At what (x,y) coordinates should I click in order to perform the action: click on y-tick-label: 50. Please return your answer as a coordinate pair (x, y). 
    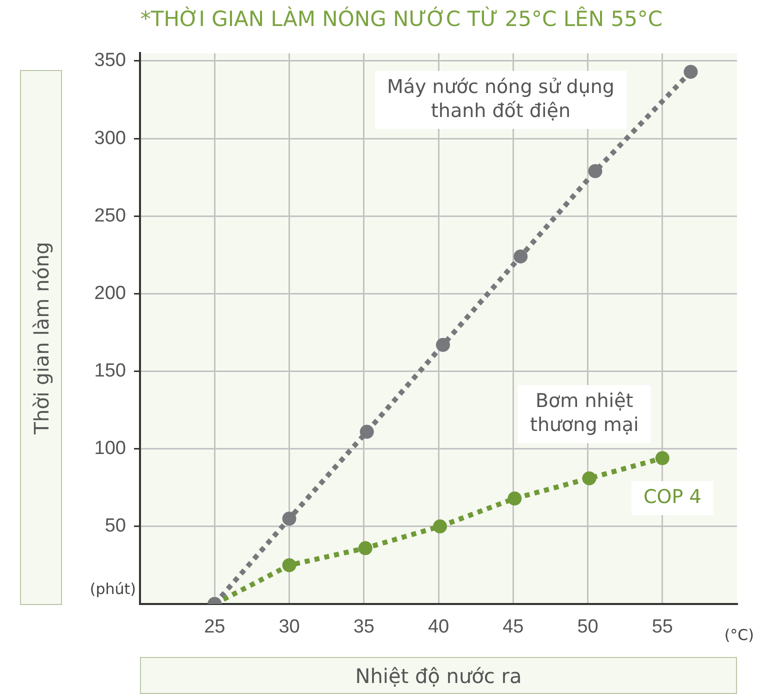
    Looking at the image, I should click on (115, 526).